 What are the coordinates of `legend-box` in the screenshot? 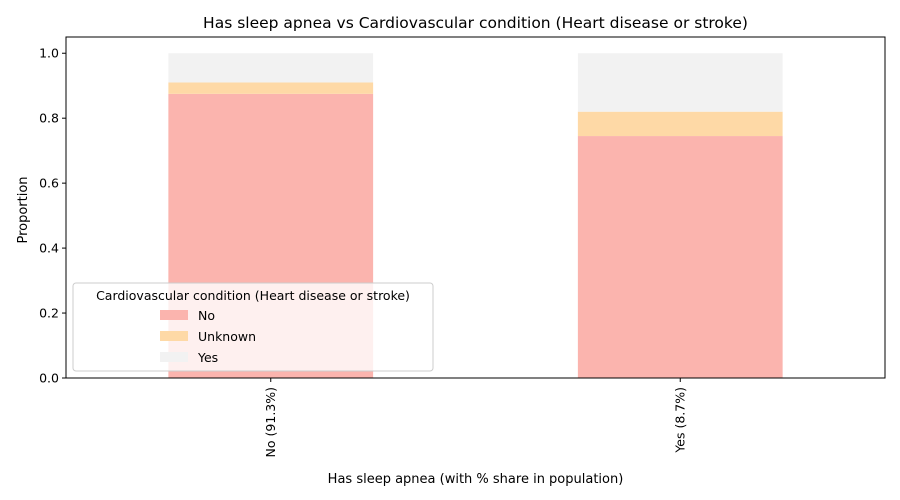 It's located at (253, 327).